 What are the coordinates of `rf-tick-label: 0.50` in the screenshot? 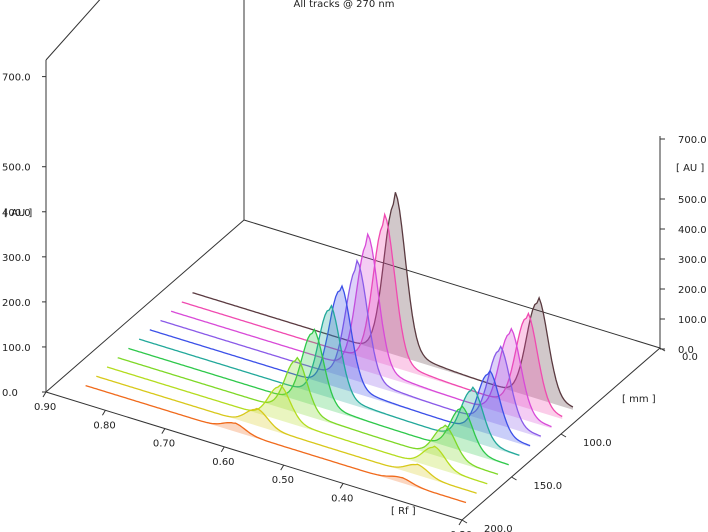 It's located at (283, 480).